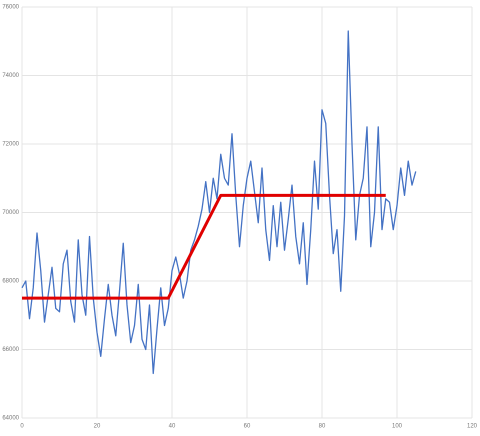 The width and height of the screenshot is (480, 436). I want to click on y-tick-label: 74000, so click(10, 76).